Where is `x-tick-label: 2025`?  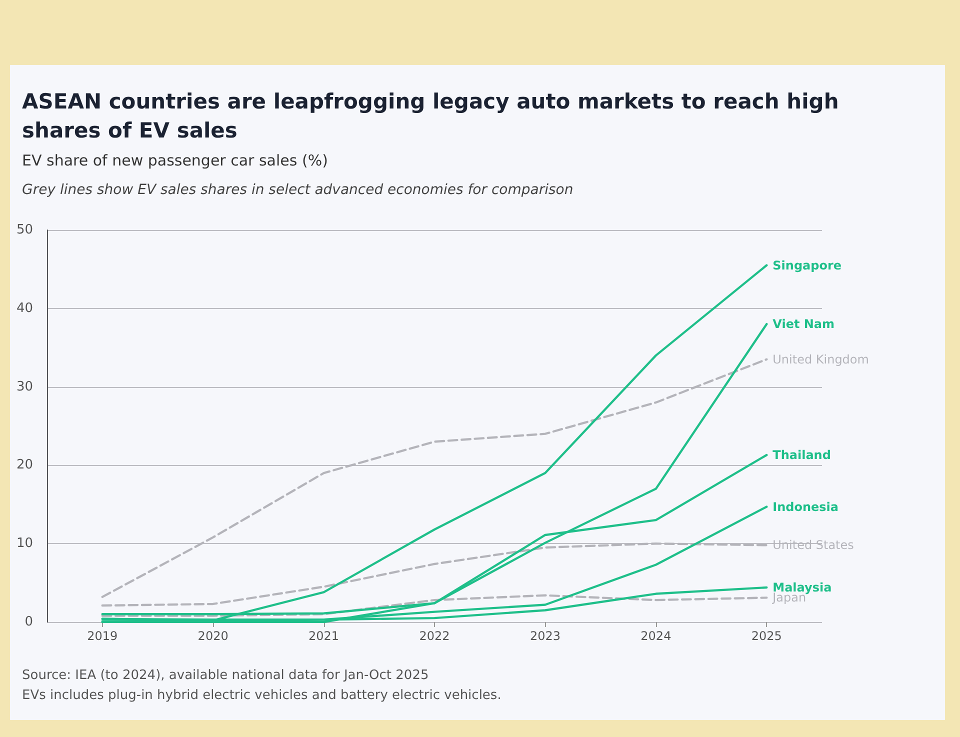
x-tick-label: 2025 is located at coordinates (766, 636).